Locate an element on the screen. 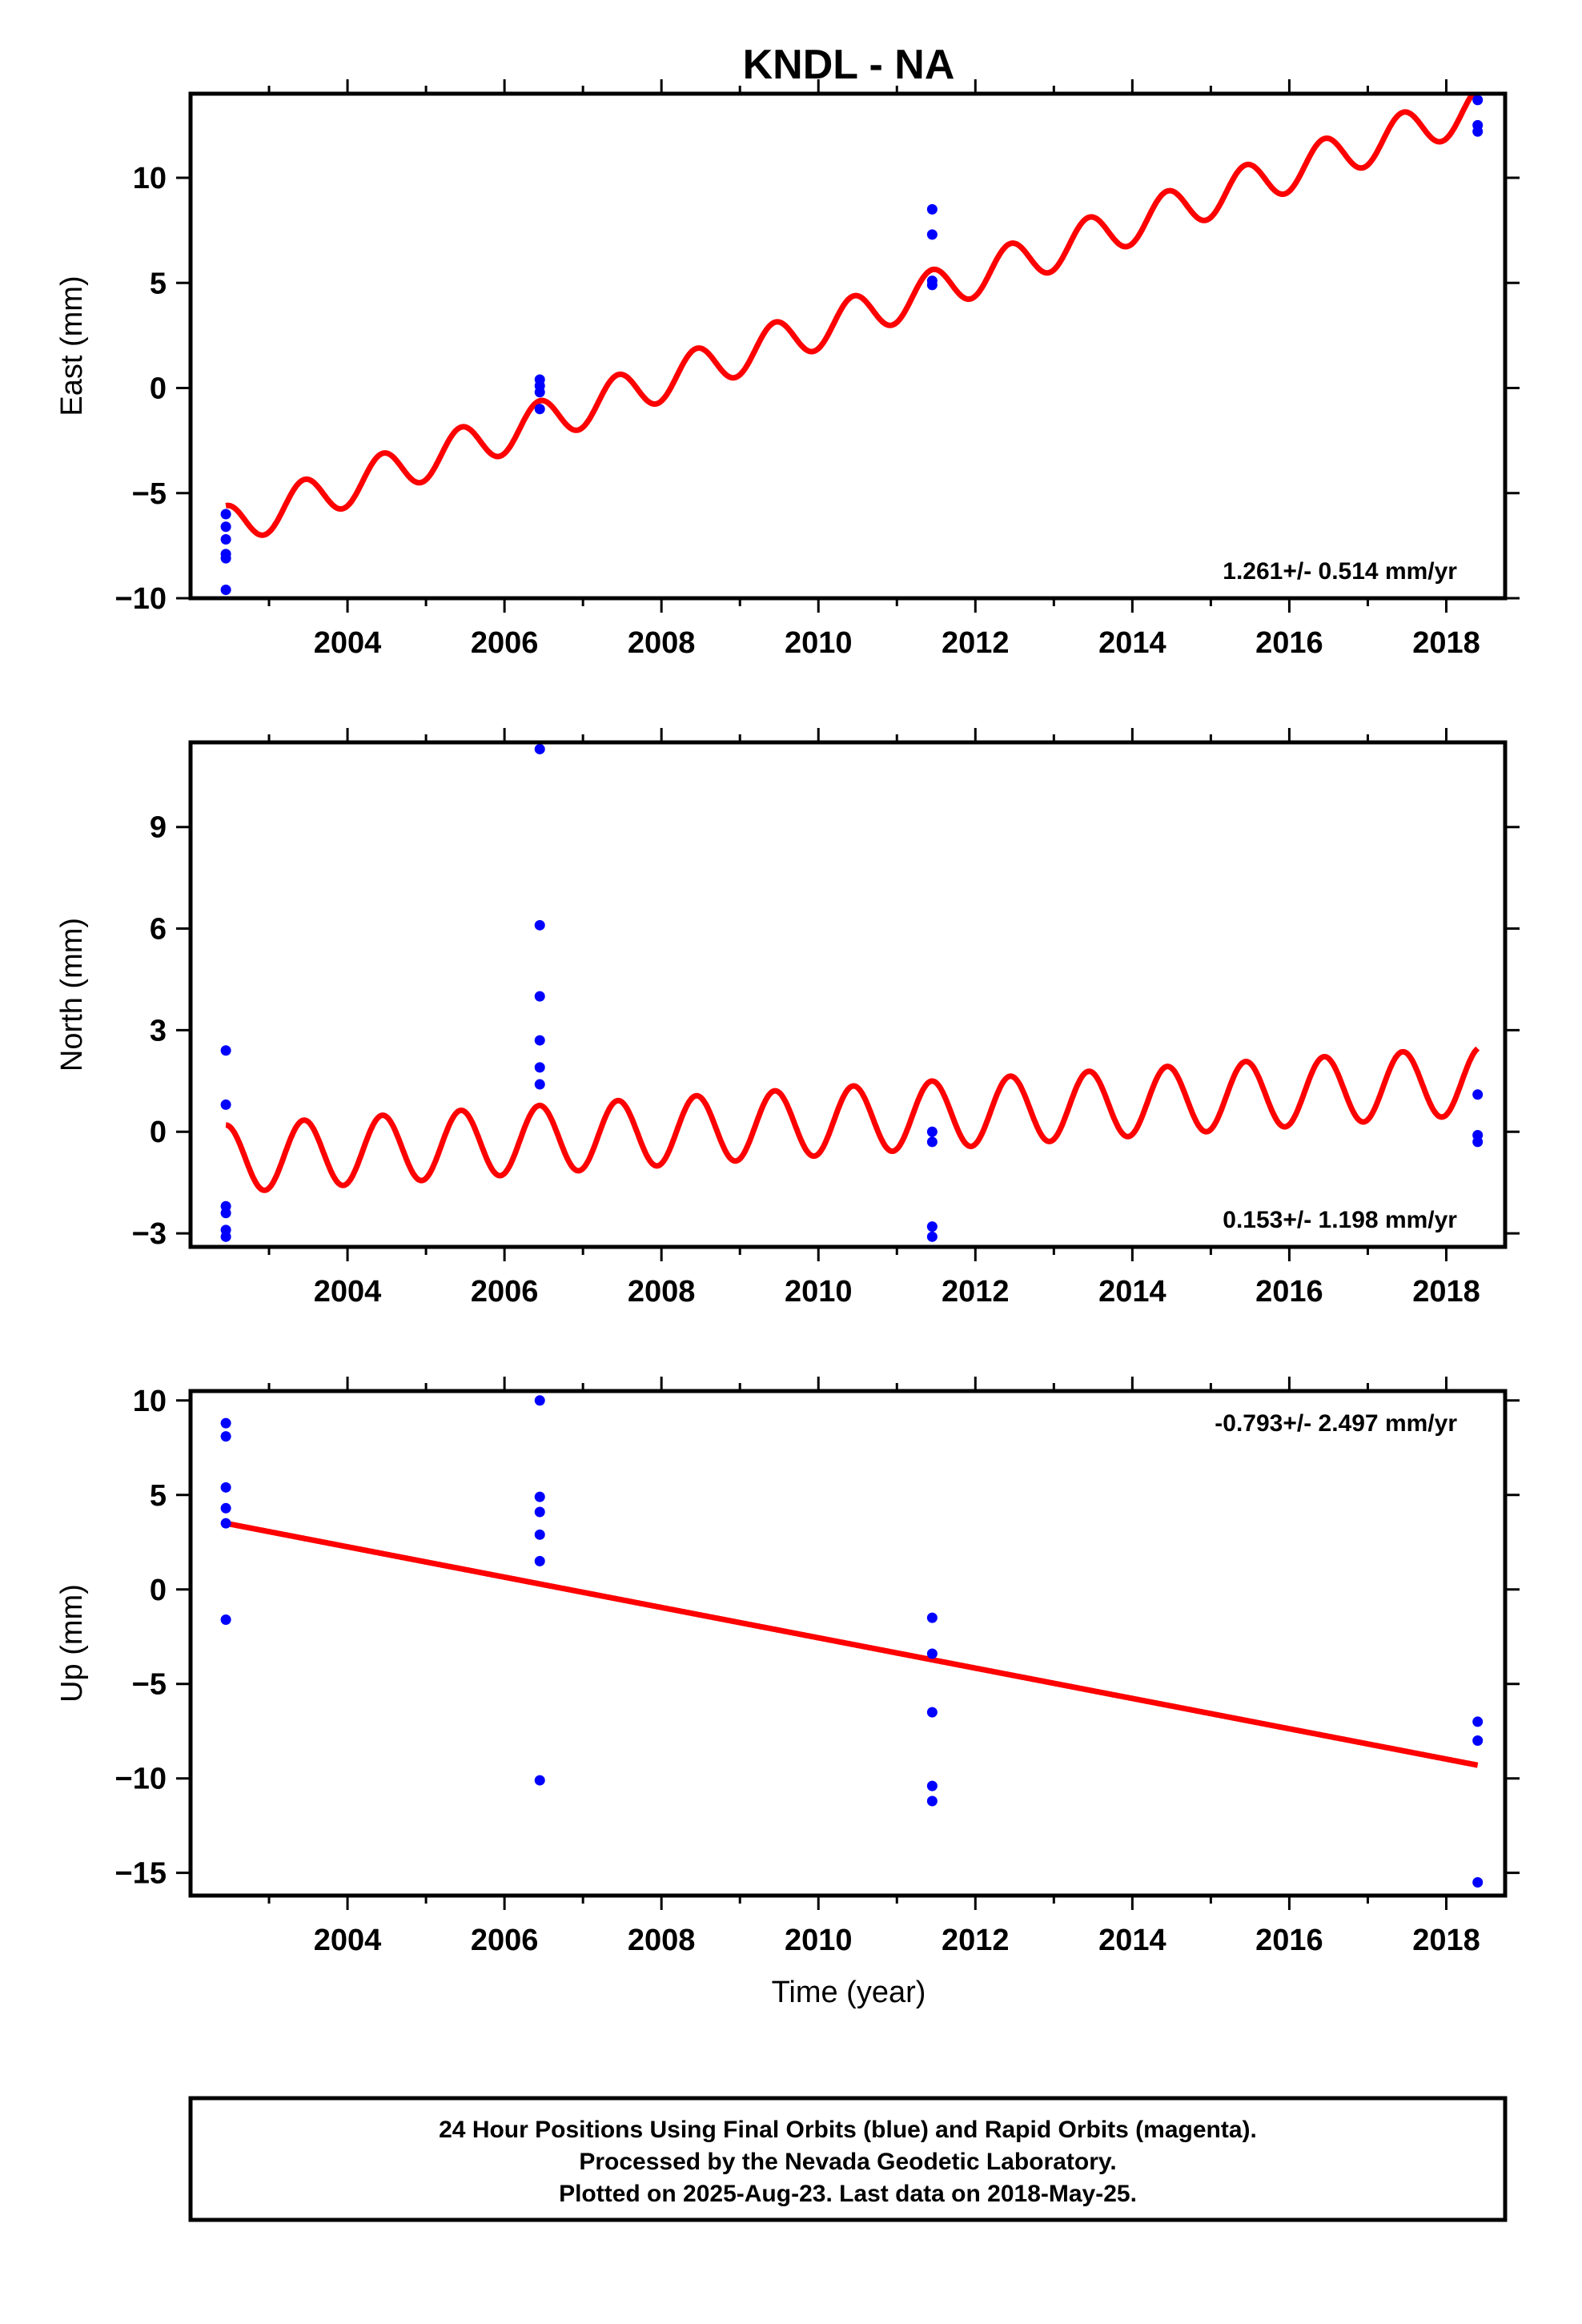  up-x-tick-label-2014: 2014 is located at coordinates (1132, 1940).